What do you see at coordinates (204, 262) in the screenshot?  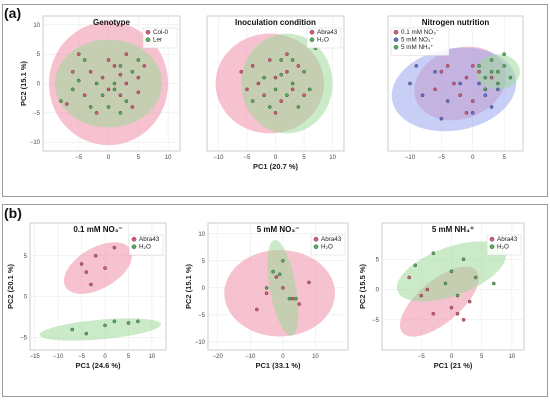 I see `y-tick-label: 5` at bounding box center [204, 262].